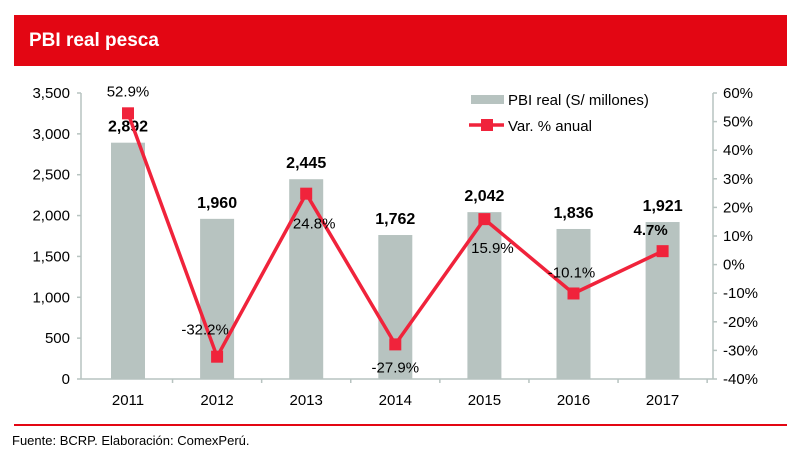 Image resolution: width=787 pixels, height=462 pixels. Describe the element at coordinates (51, 256) in the screenshot. I see `left-axis-tick-label: 1,500` at that location.